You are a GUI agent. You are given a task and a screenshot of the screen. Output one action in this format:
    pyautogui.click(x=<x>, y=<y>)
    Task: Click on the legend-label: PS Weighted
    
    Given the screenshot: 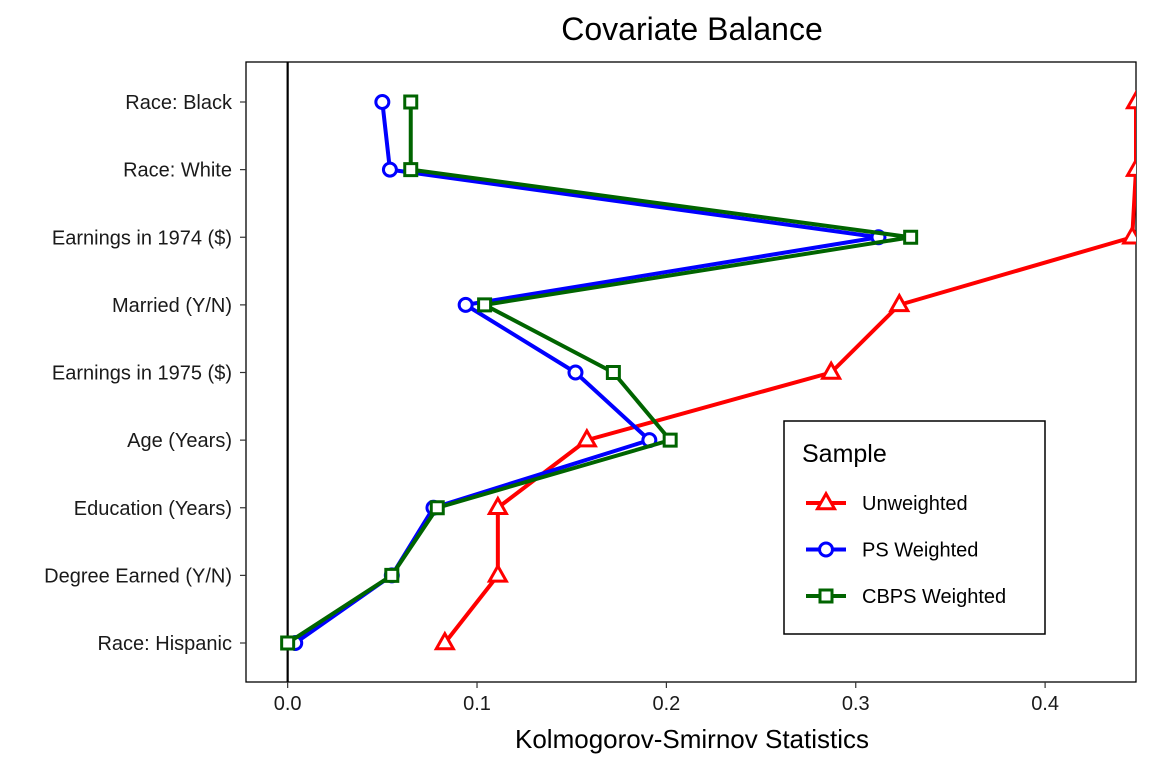 What is the action you would take?
    pyautogui.click(x=920, y=551)
    